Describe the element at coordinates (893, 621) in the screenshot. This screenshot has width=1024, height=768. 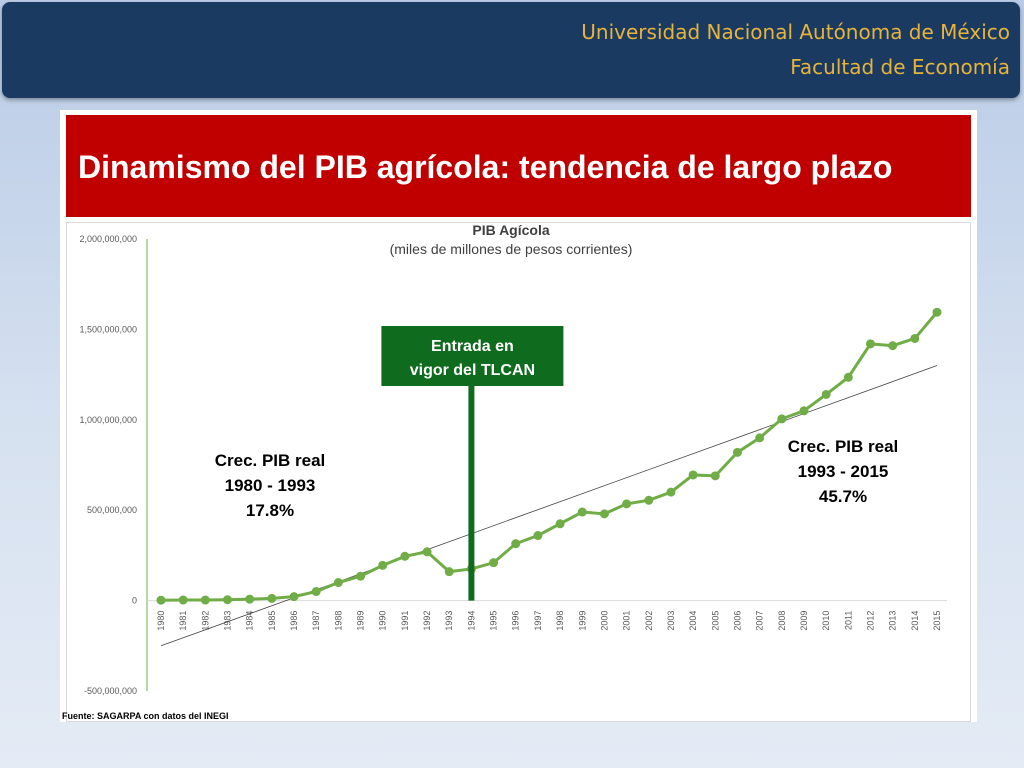
I see `x-tick-label: 2013` at that location.